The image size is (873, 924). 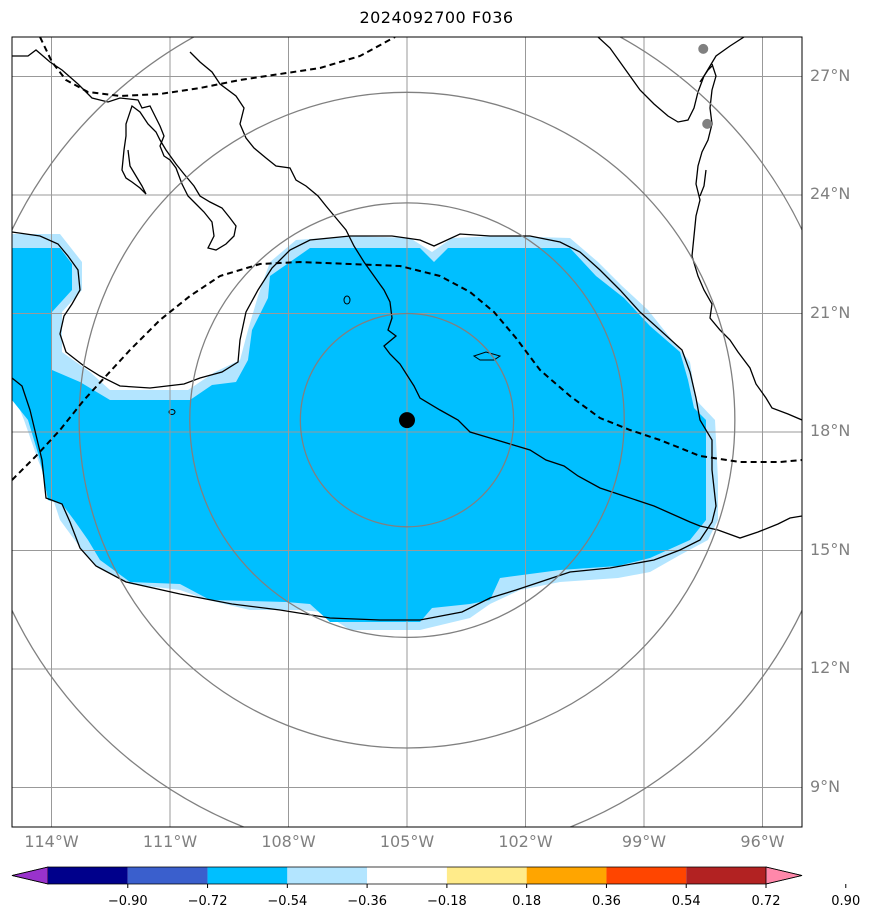 What do you see at coordinates (830, 667) in the screenshot?
I see `latitude-label: 12°N` at bounding box center [830, 667].